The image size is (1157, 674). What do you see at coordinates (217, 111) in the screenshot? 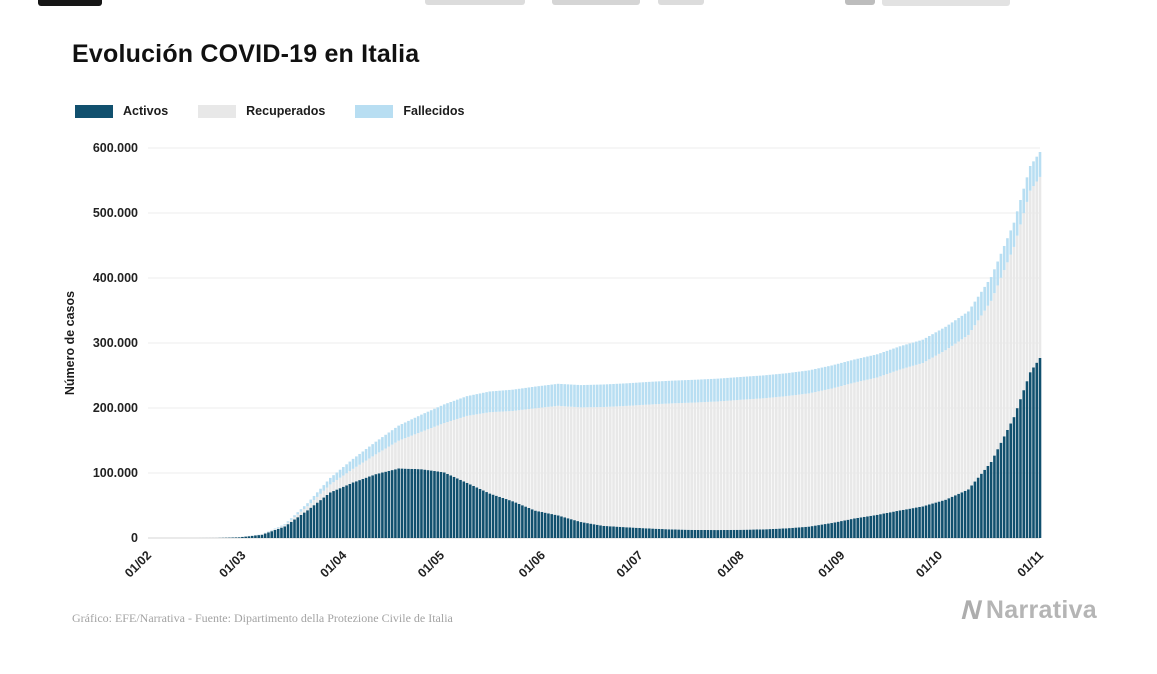
I see `legend-swatch-recuperados` at bounding box center [217, 111].